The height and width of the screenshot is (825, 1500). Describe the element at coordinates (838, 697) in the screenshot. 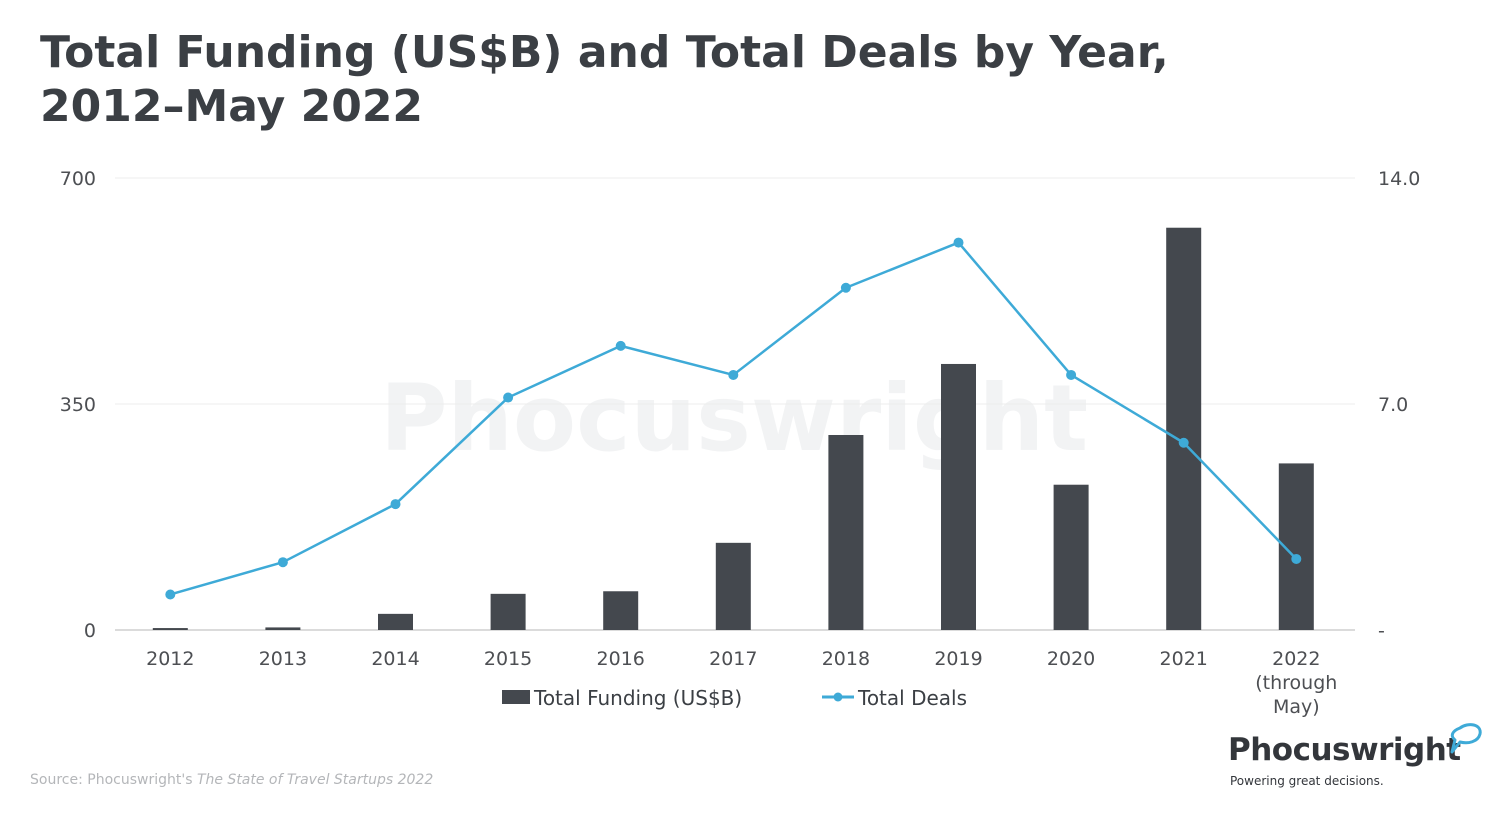

I see `legend-deals-swatch-marker` at that location.